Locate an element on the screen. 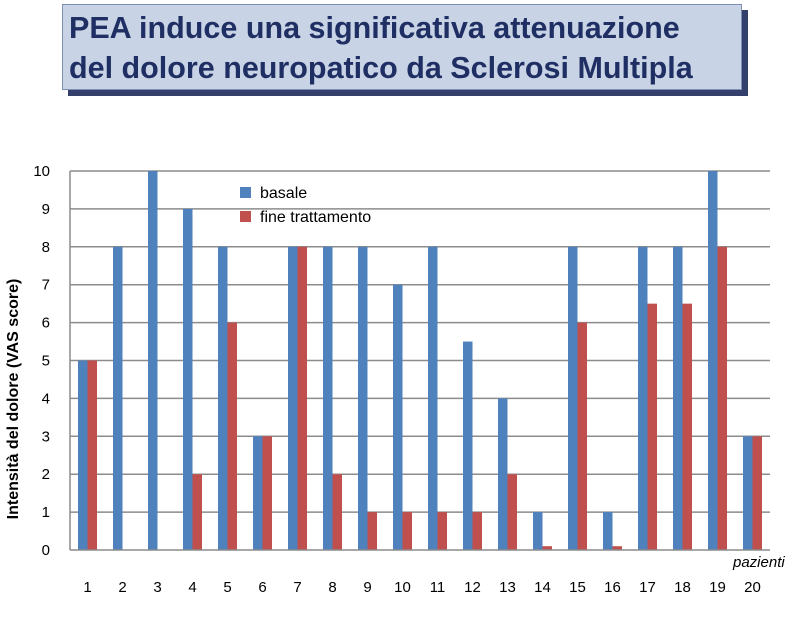 The height and width of the screenshot is (626, 801). legend-label-basale: basale is located at coordinates (283, 193).